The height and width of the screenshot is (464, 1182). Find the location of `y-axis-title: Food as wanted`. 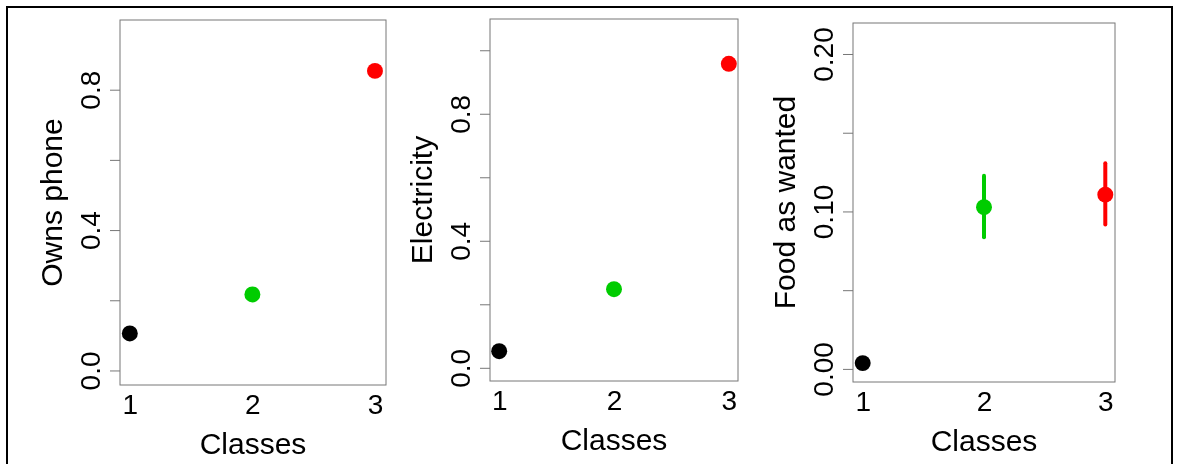

y-axis-title: Food as wanted is located at coordinates (784, 202).